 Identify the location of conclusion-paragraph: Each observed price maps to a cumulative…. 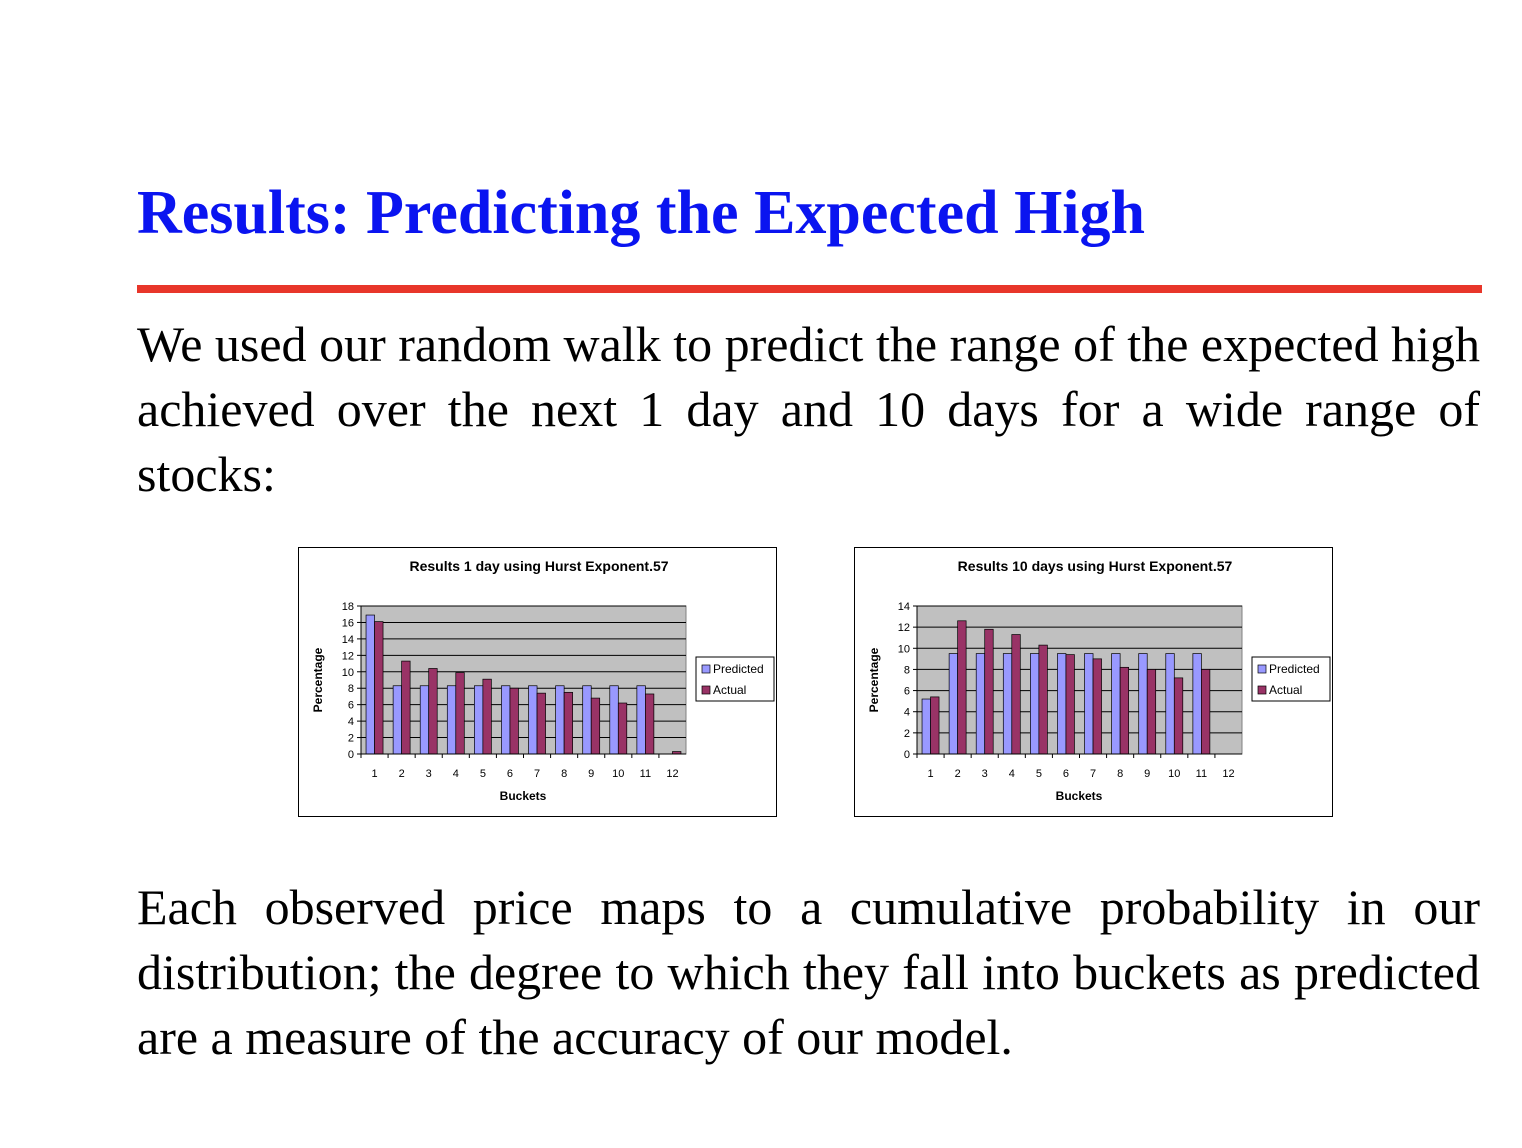
(808, 972).